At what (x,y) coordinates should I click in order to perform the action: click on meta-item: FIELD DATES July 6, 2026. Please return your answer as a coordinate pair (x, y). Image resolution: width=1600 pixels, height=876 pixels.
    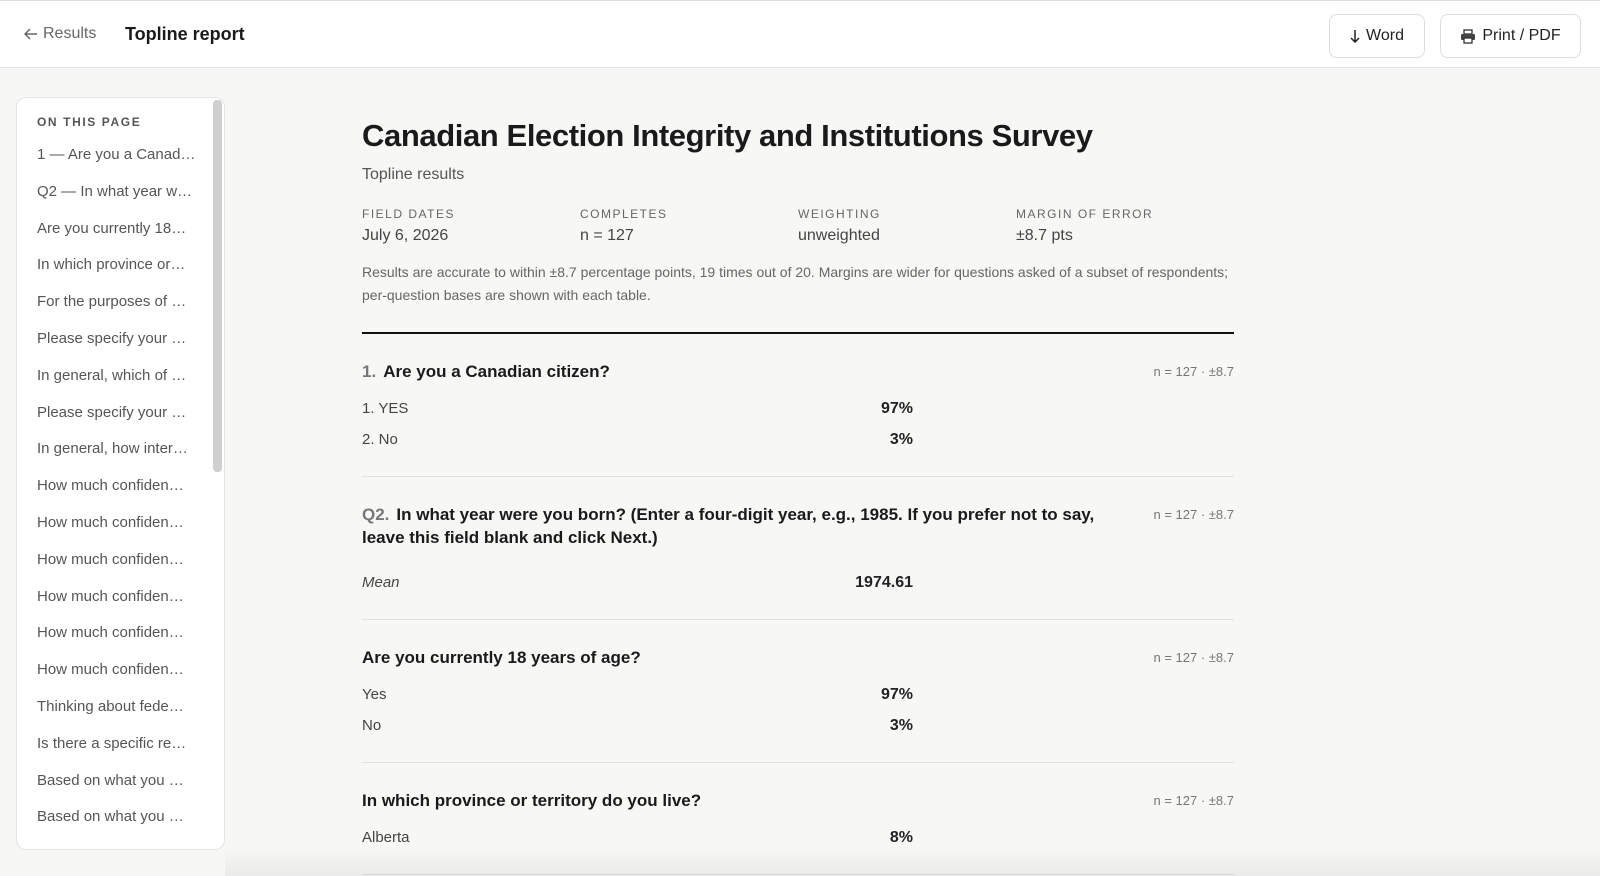
    Looking at the image, I should click on (471, 226).